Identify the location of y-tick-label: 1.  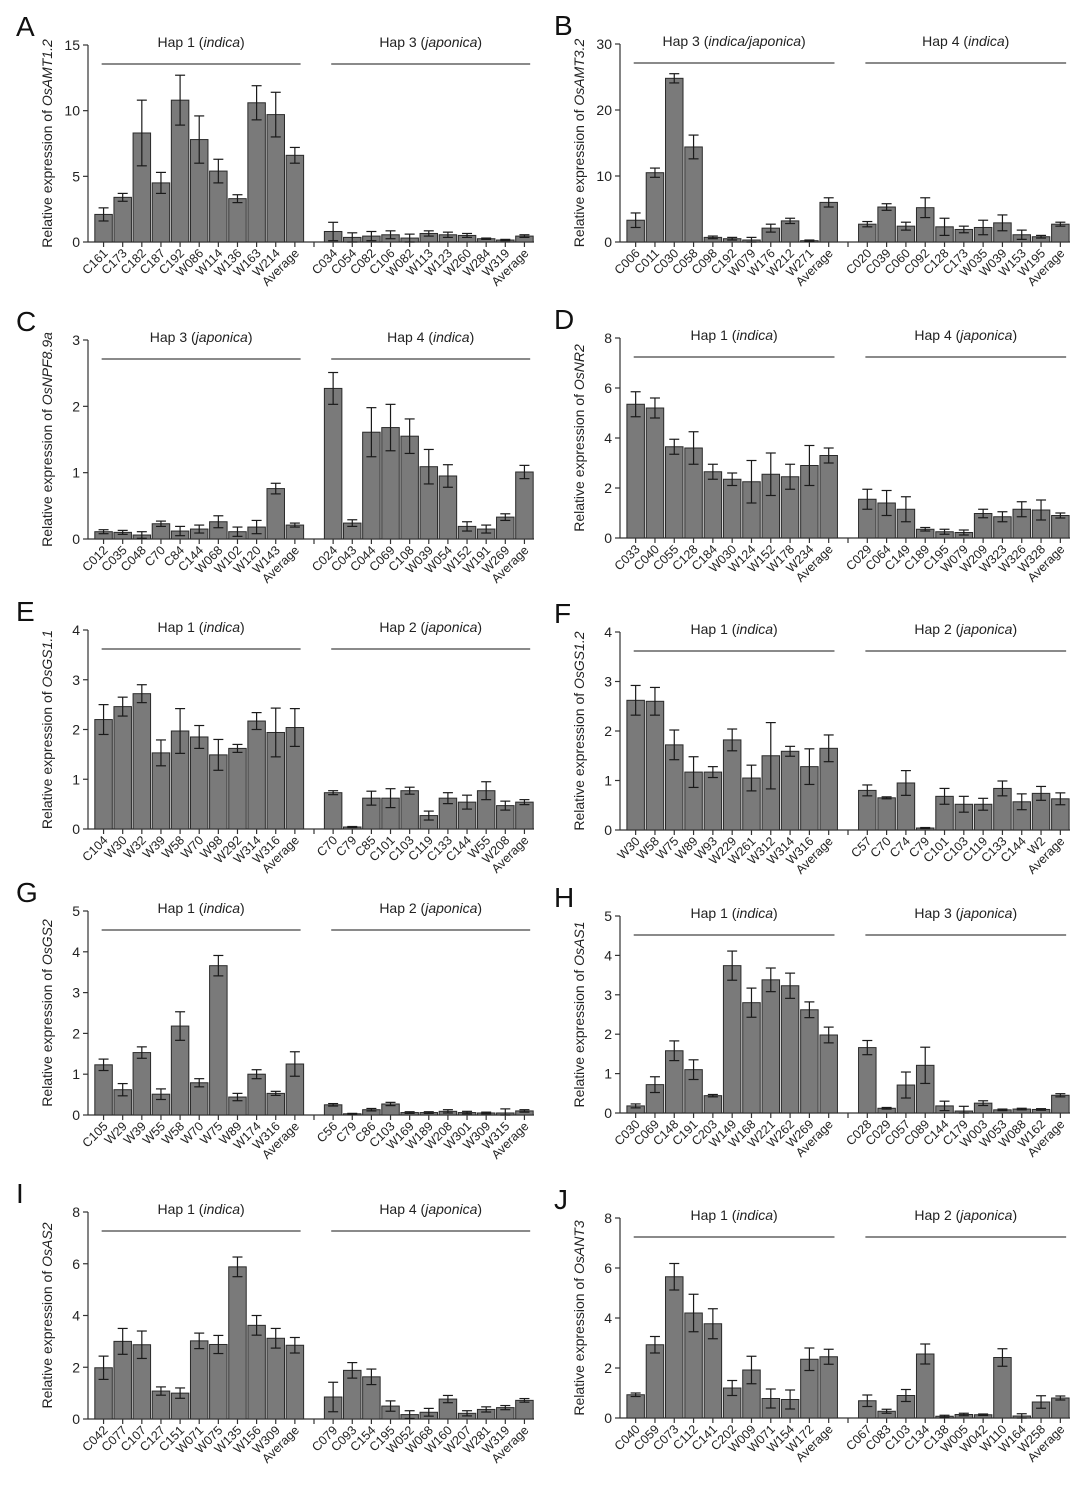
(76, 473).